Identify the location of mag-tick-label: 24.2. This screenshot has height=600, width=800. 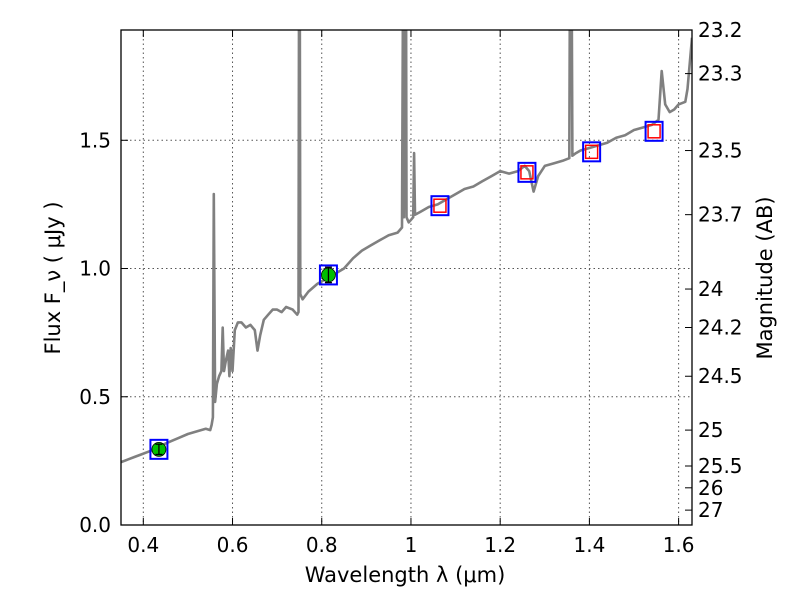
(720, 328).